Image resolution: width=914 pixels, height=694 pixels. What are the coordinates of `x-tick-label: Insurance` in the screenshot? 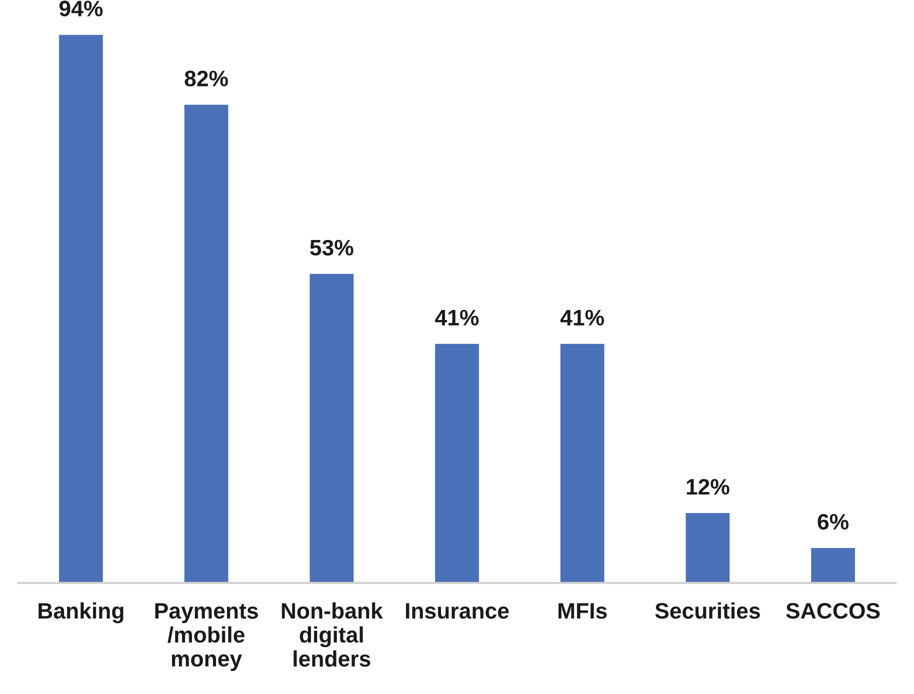 It's located at (457, 611).